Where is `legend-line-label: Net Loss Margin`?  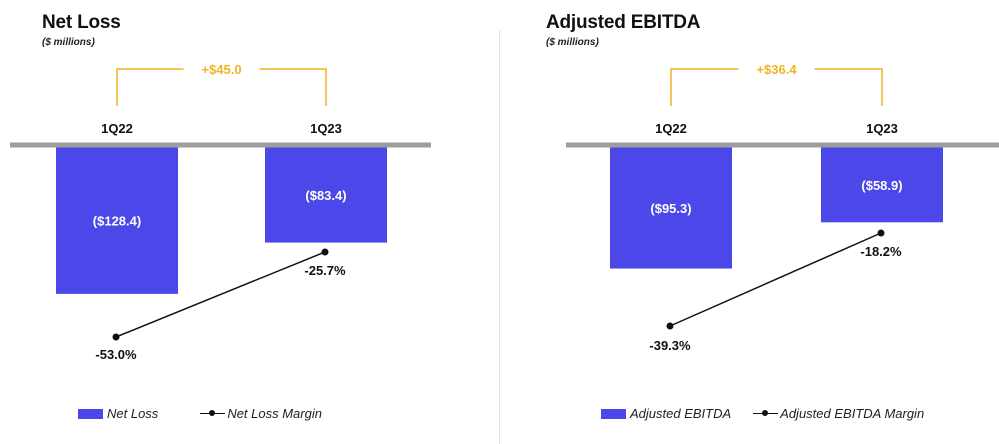 legend-line-label: Net Loss Margin is located at coordinates (274, 413).